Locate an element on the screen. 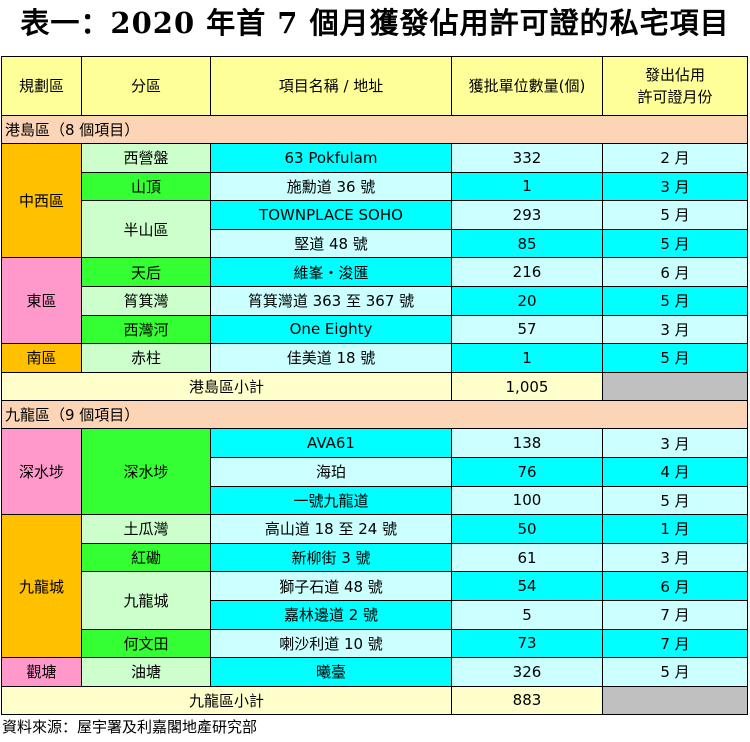 This screenshot has height=742, width=750. subdistrict-cell: 山頂 is located at coordinates (146, 186).